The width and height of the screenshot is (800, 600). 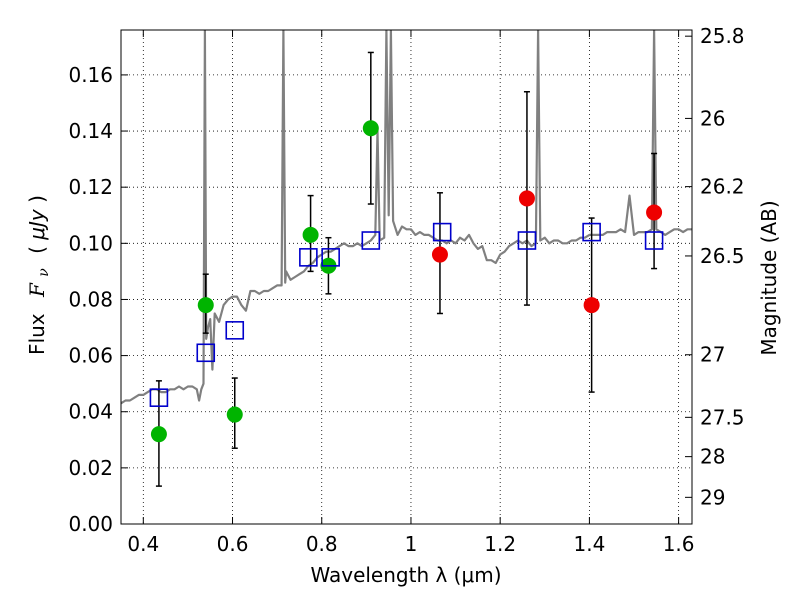 I want to click on x-tick-label: 0.6, so click(x=233, y=544).